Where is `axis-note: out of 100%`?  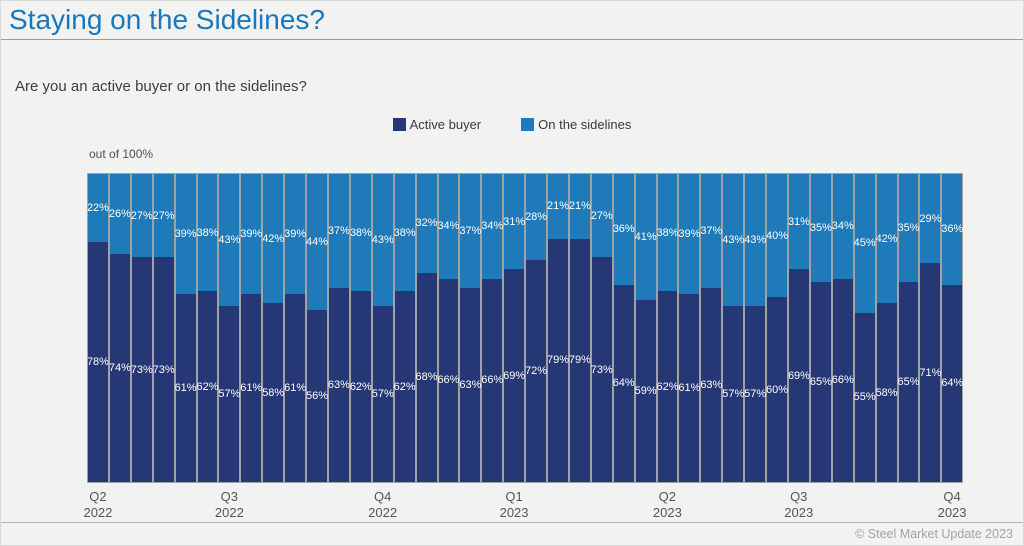 axis-note: out of 100% is located at coordinates (121, 154).